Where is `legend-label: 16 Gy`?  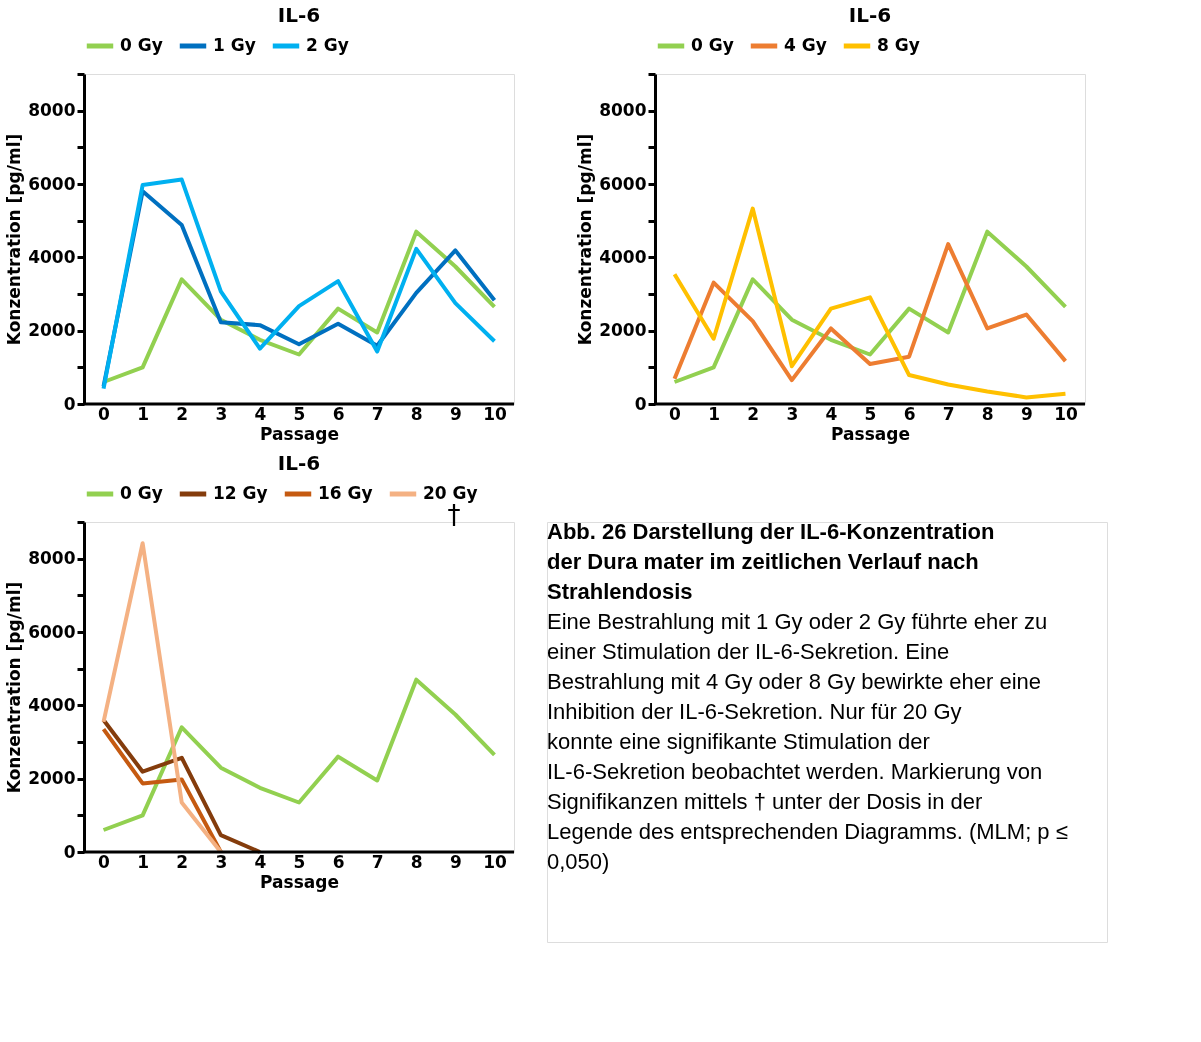 legend-label: 16 Gy is located at coordinates (345, 493).